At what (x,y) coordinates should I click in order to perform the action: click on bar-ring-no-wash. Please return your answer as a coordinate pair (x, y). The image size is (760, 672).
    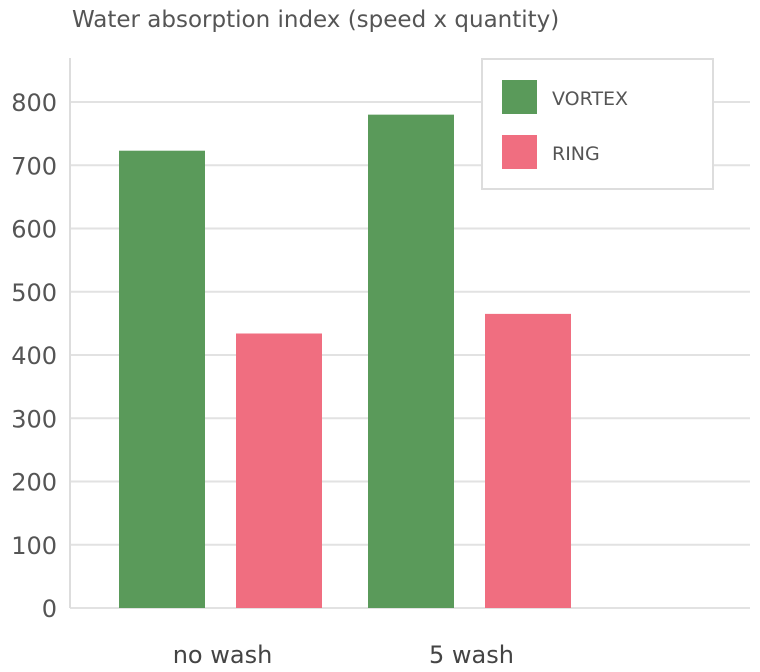
    Looking at the image, I should click on (279, 470).